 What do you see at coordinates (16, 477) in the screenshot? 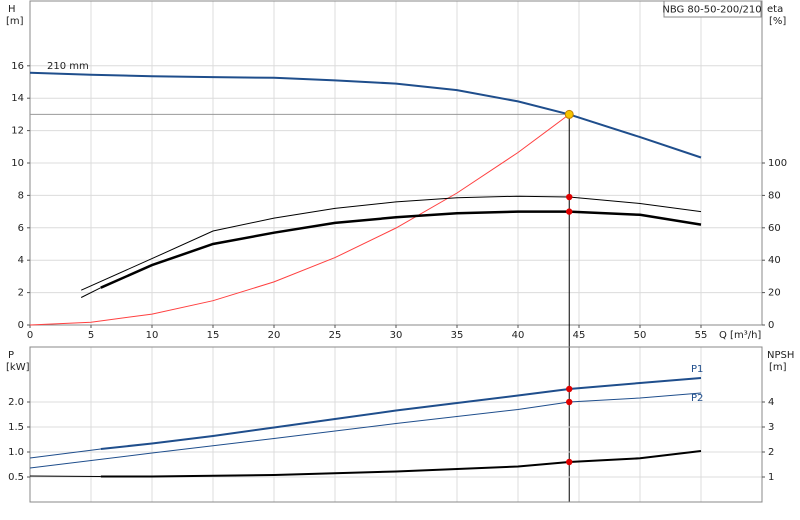
I see `y-tick-label: 0.5` at bounding box center [16, 477].